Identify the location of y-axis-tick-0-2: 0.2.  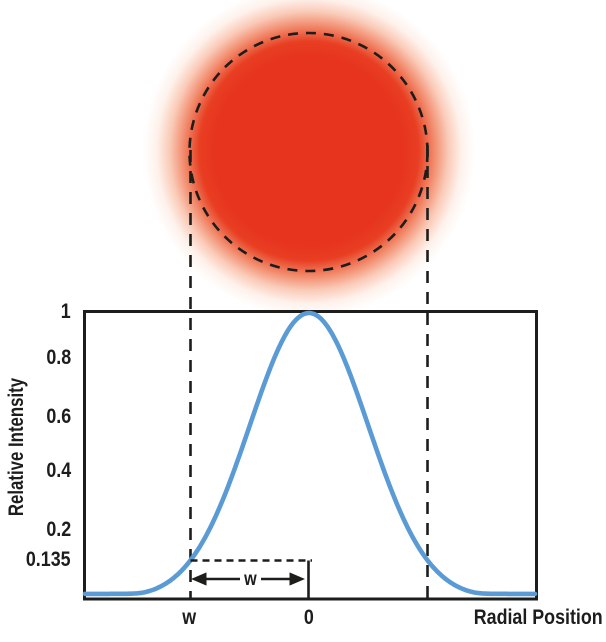
(58, 529).